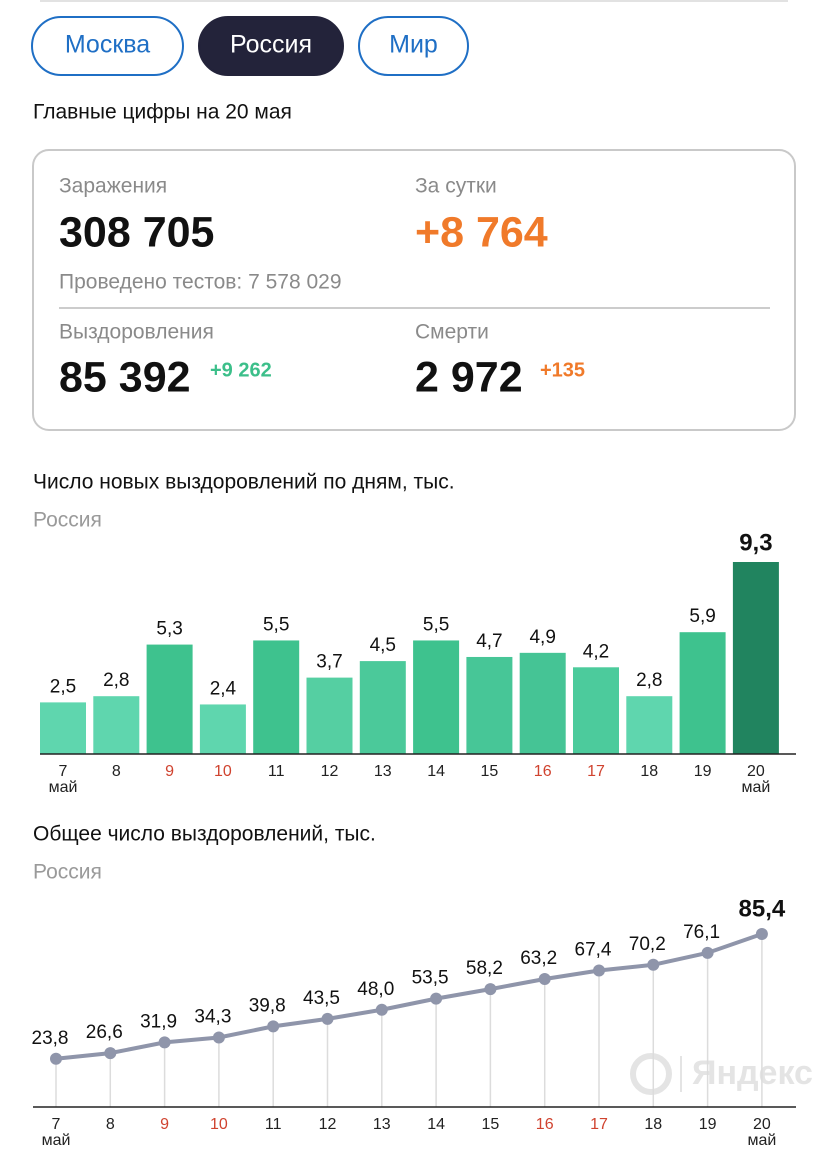  Describe the element at coordinates (162, 112) in the screenshot. I see `headline: Главные цифры на 20 мая` at that location.